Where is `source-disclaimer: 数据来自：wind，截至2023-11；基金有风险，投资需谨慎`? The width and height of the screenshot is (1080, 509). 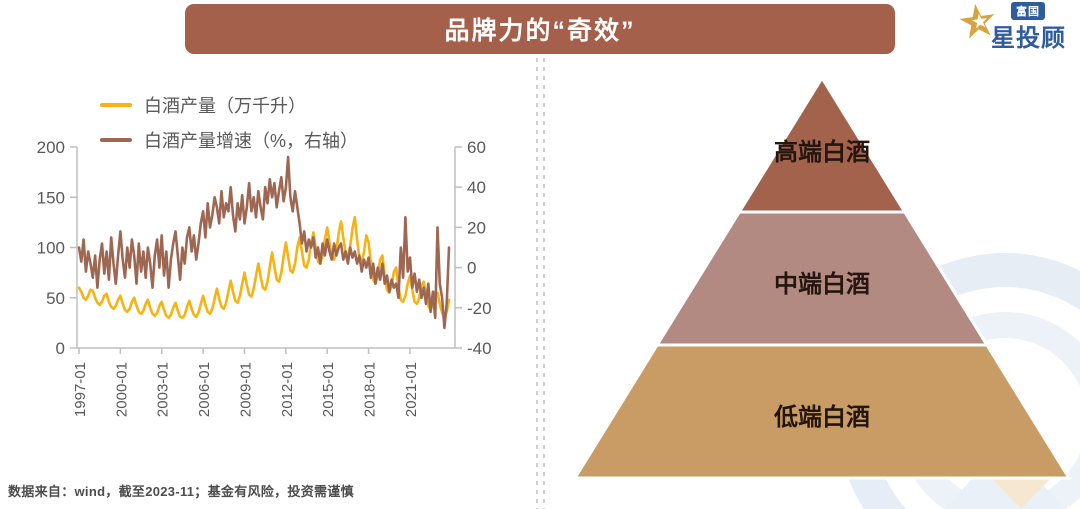 source-disclaimer: 数据来自：wind，截至2023-11；基金有风险，投资需谨慎 is located at coordinates (181, 491).